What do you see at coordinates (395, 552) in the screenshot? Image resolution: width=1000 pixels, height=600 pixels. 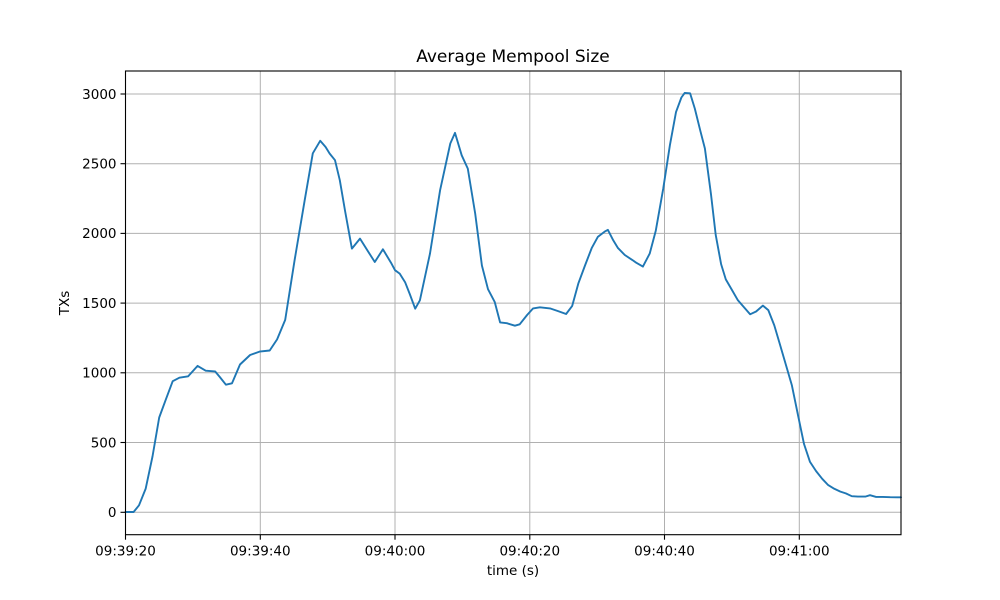 I see `x-tick-label: 09:40:00` at bounding box center [395, 552].